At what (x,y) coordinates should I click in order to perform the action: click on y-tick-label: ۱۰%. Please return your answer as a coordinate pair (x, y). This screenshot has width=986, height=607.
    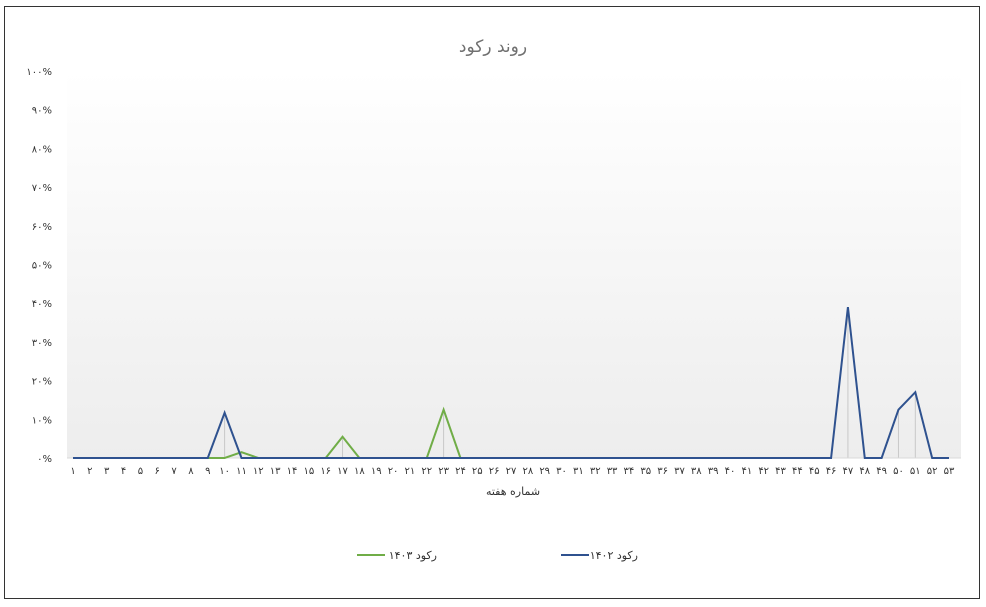
    Looking at the image, I should click on (42, 420).